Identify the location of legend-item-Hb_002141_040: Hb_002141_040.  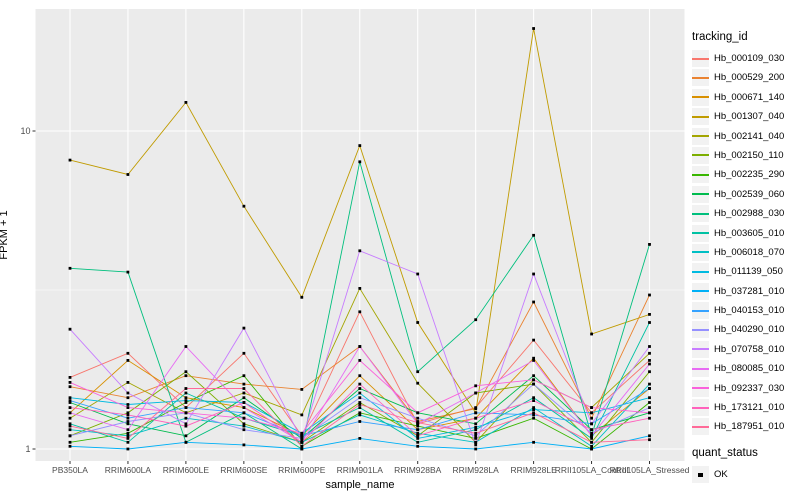
(746, 136).